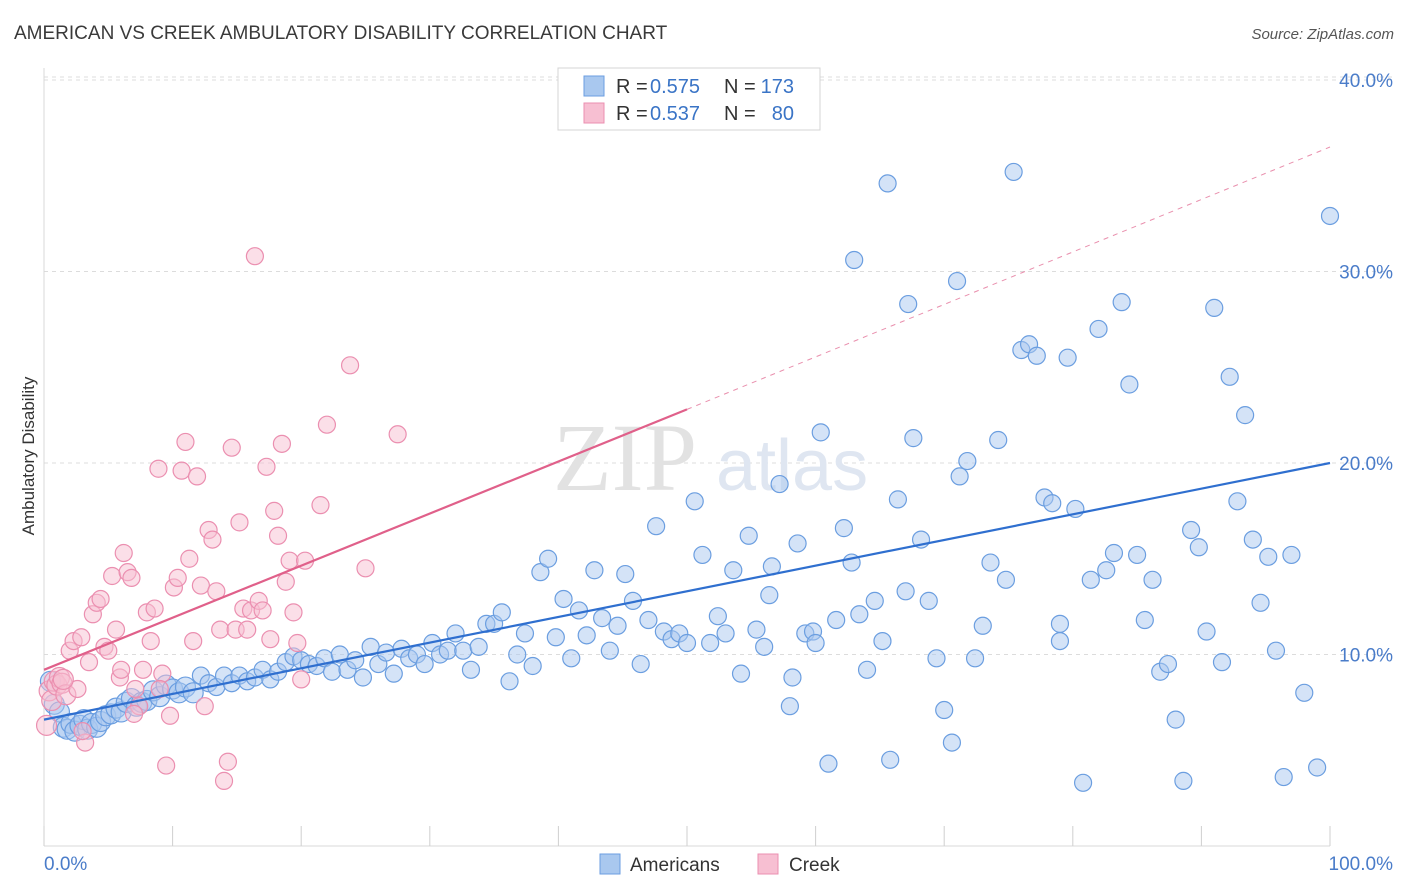 The image size is (1406, 892). What do you see at coordinates (632, 114) in the screenshot?
I see `legend-r-label-creek: R =` at bounding box center [632, 114].